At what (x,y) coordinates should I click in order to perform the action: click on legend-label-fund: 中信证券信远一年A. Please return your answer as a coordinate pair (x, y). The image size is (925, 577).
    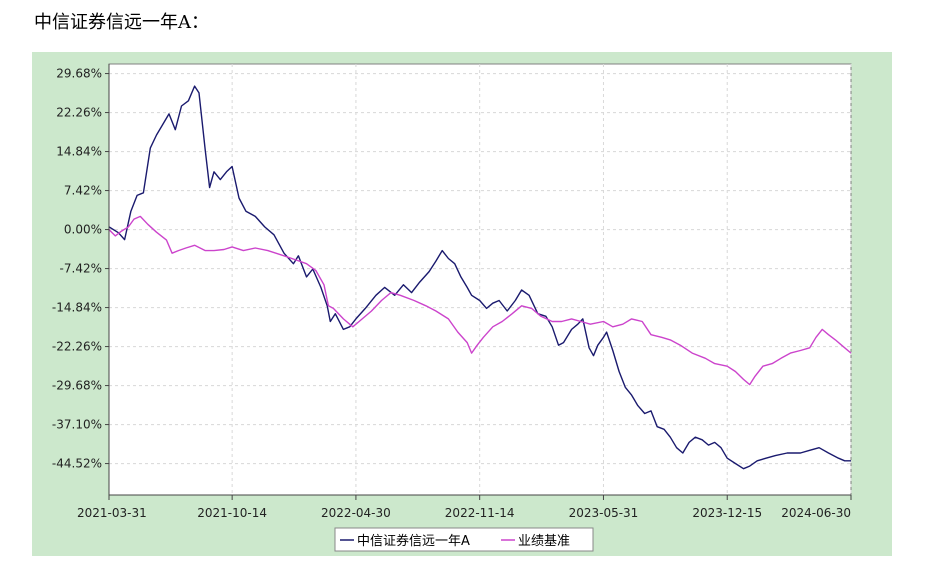
    Looking at the image, I should click on (413, 541).